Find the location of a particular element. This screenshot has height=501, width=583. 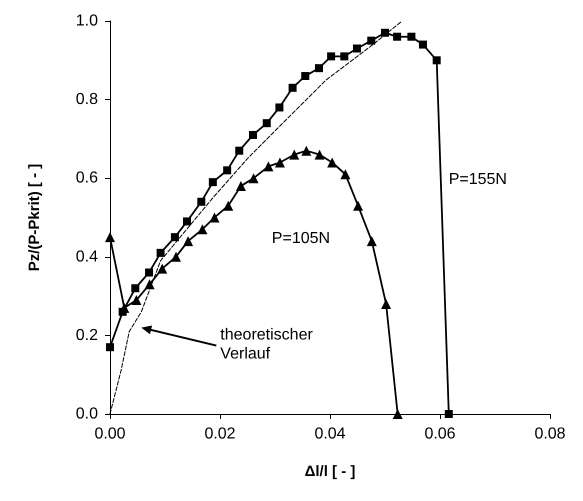

x-tick-label: 0.02 is located at coordinates (220, 434).